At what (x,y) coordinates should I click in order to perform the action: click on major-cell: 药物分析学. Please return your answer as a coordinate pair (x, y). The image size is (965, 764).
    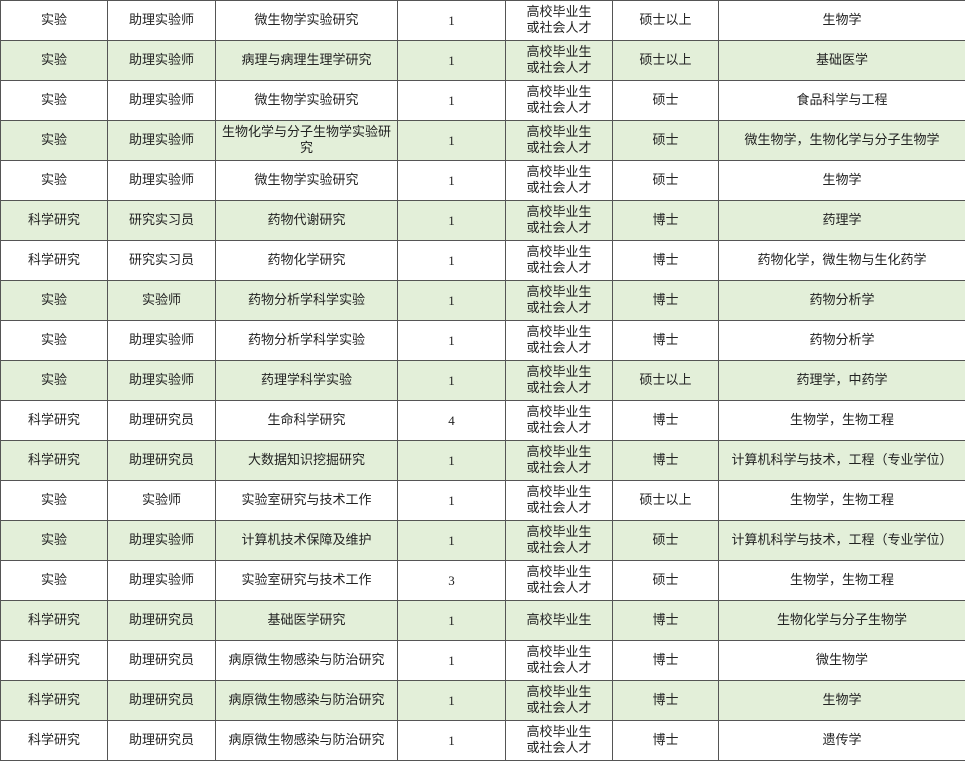
    Looking at the image, I should click on (841, 340).